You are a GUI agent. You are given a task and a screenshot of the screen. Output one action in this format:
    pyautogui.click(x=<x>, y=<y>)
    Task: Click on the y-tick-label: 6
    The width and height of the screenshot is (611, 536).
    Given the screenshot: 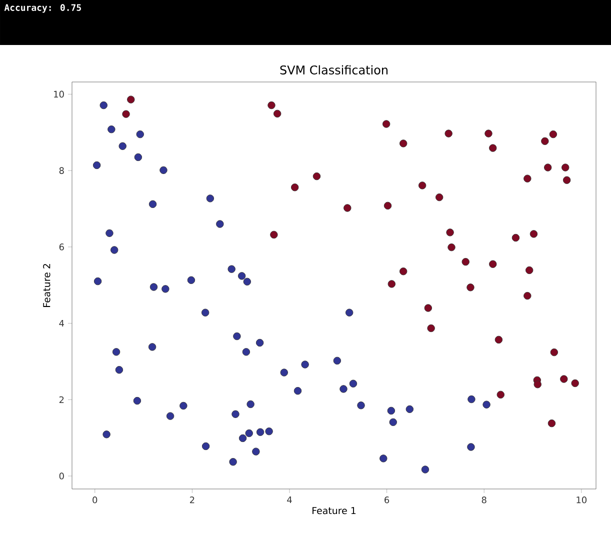 What is the action you would take?
    pyautogui.click(x=61, y=247)
    